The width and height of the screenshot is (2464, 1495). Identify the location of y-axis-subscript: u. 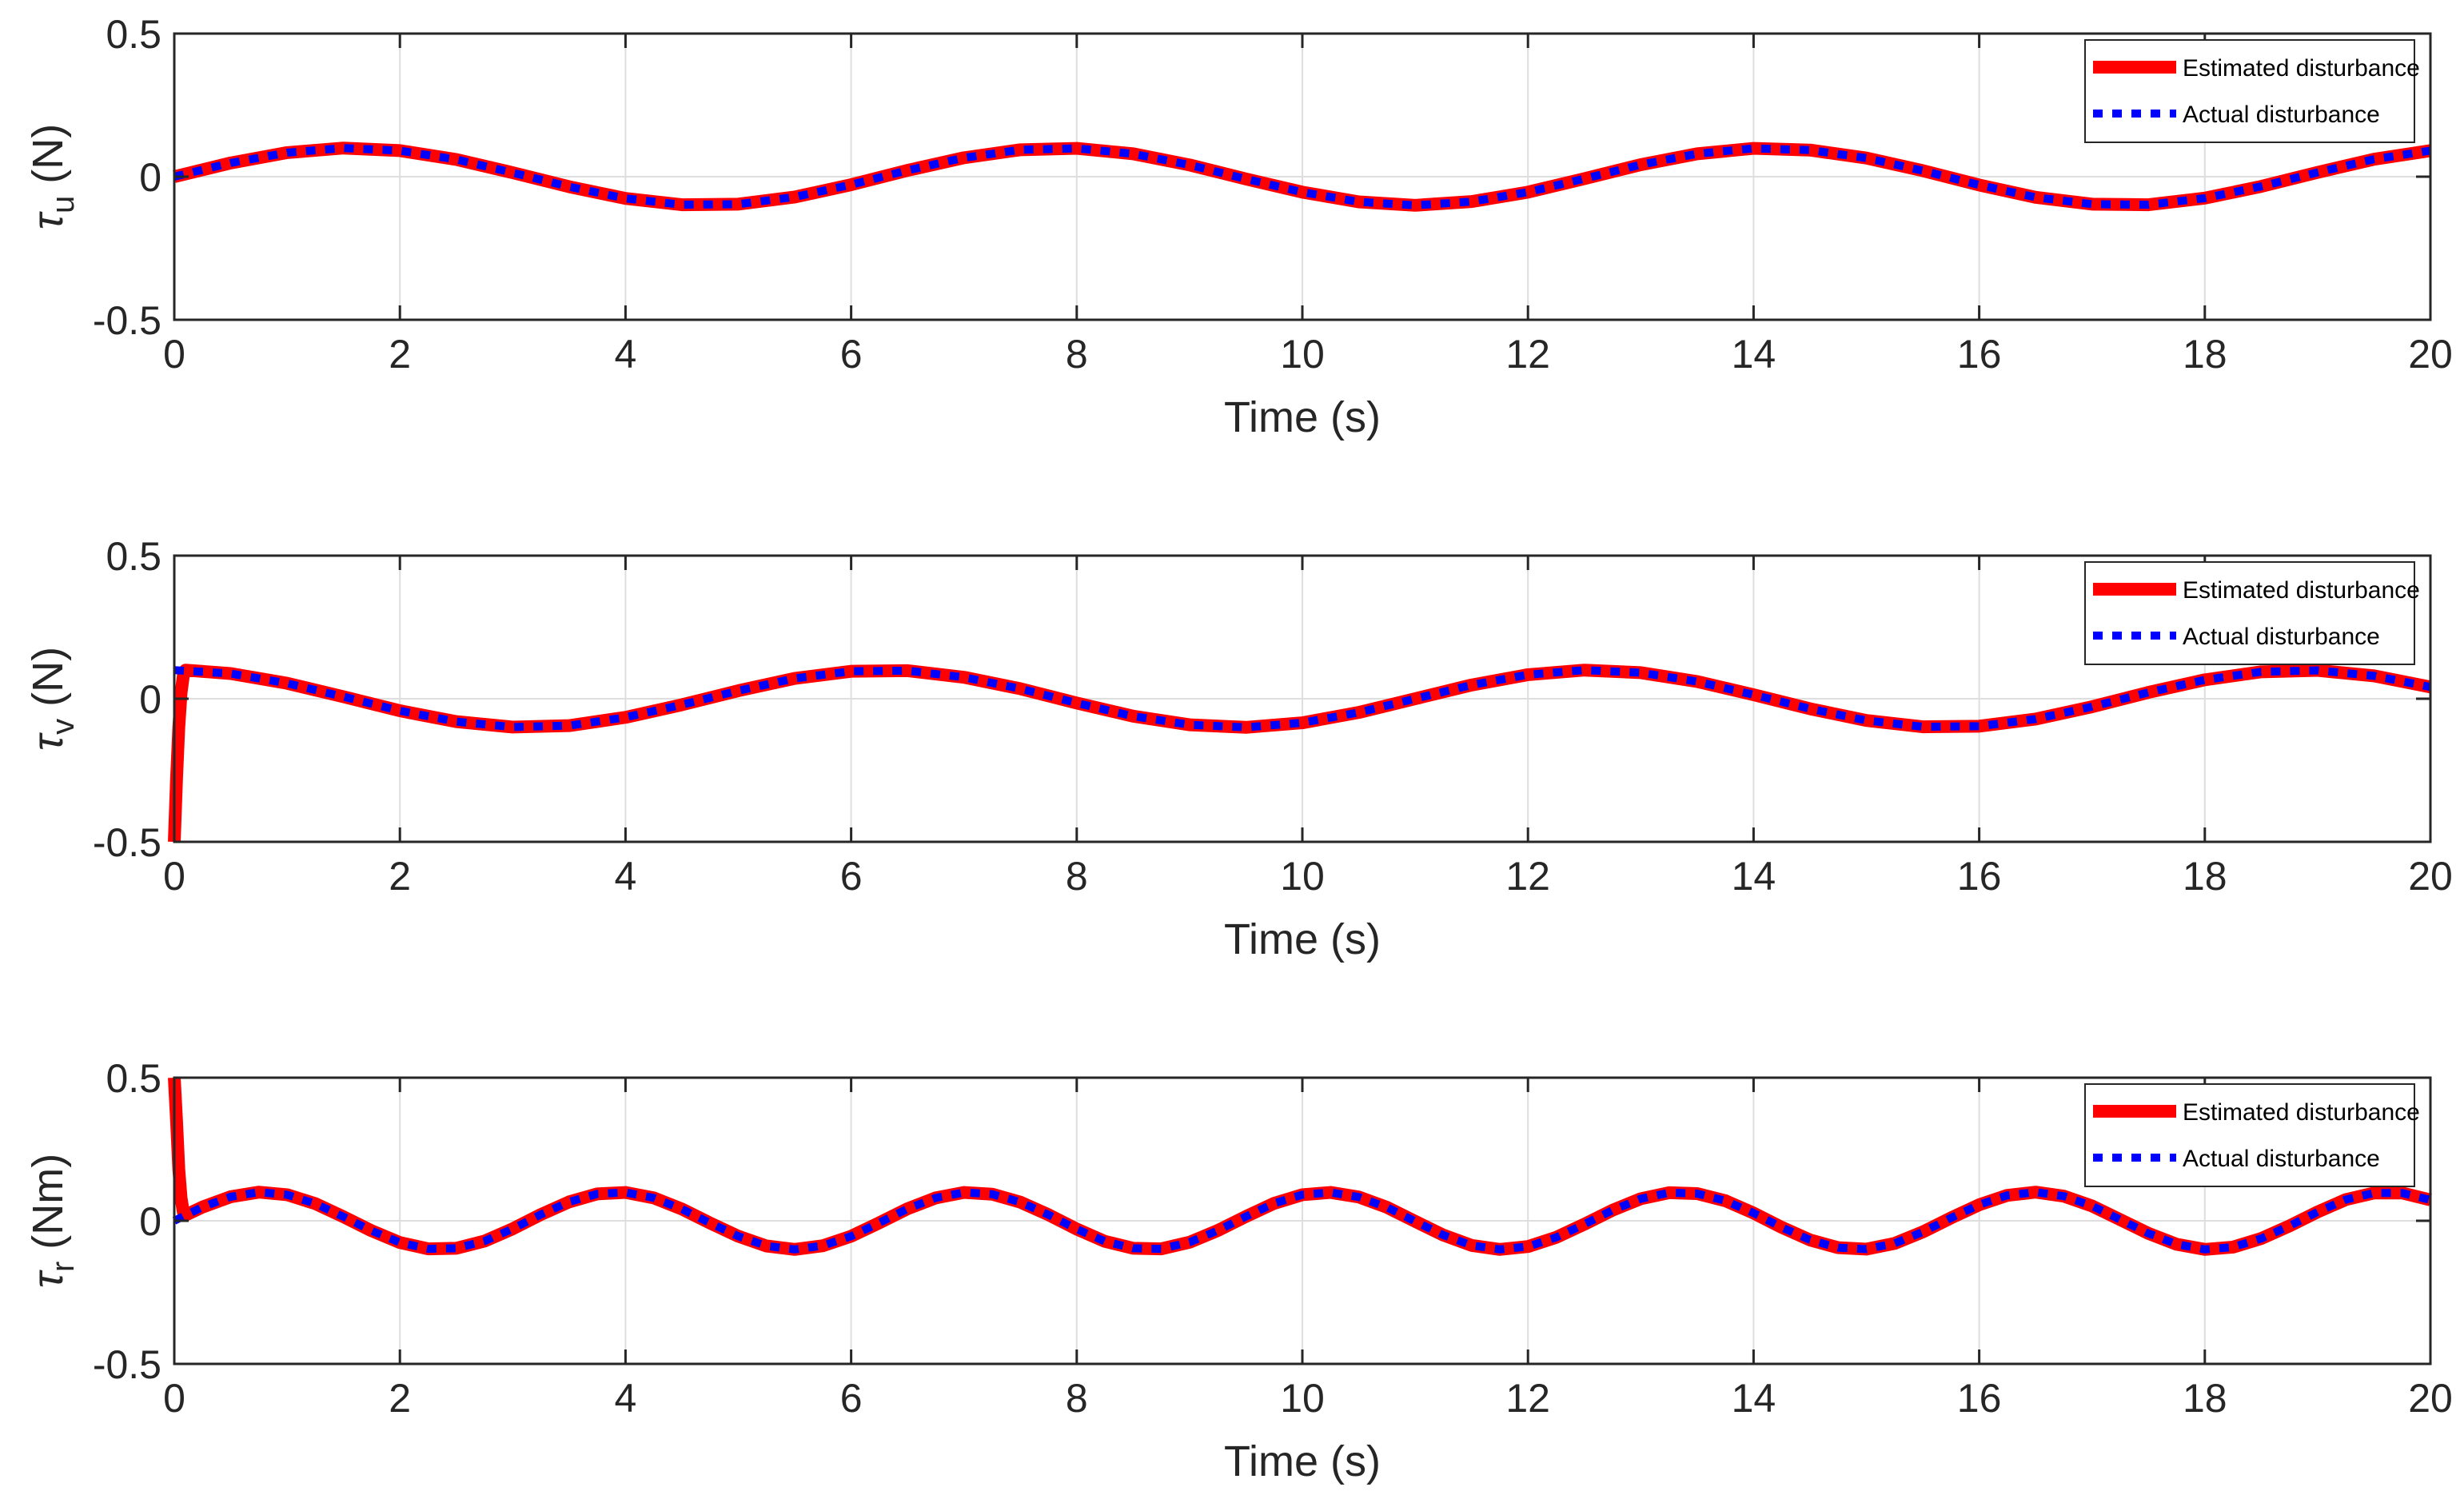
(63, 204).